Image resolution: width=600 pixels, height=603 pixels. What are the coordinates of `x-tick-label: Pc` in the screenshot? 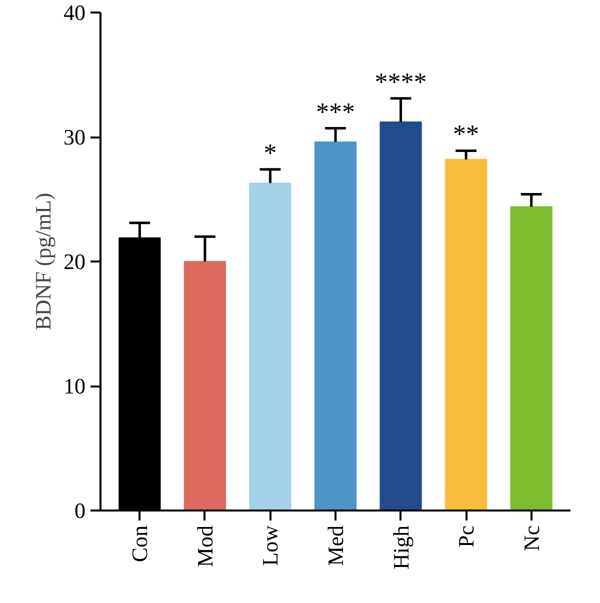 It's located at (466, 536).